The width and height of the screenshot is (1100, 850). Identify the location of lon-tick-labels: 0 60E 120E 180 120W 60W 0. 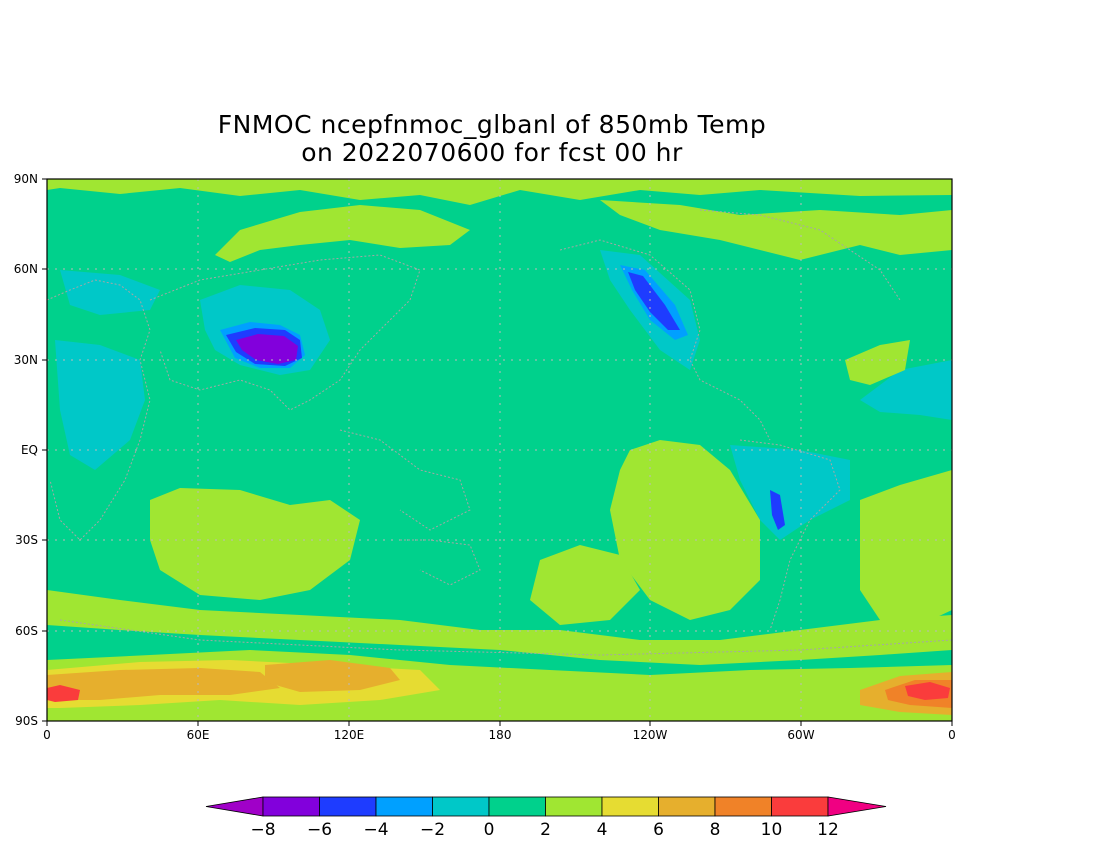
(499, 735).